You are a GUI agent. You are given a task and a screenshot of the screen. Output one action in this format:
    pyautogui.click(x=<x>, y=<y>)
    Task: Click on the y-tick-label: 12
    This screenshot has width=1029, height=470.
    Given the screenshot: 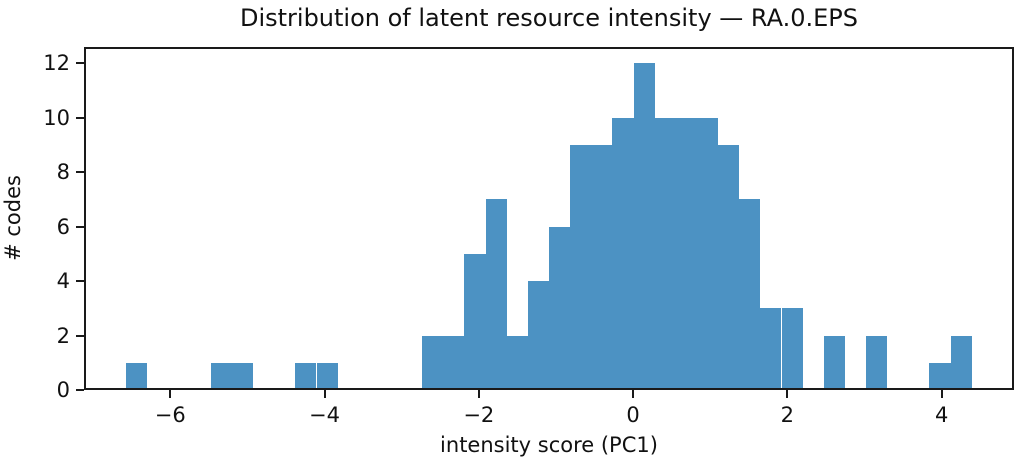 What is the action you would take?
    pyautogui.click(x=56, y=63)
    